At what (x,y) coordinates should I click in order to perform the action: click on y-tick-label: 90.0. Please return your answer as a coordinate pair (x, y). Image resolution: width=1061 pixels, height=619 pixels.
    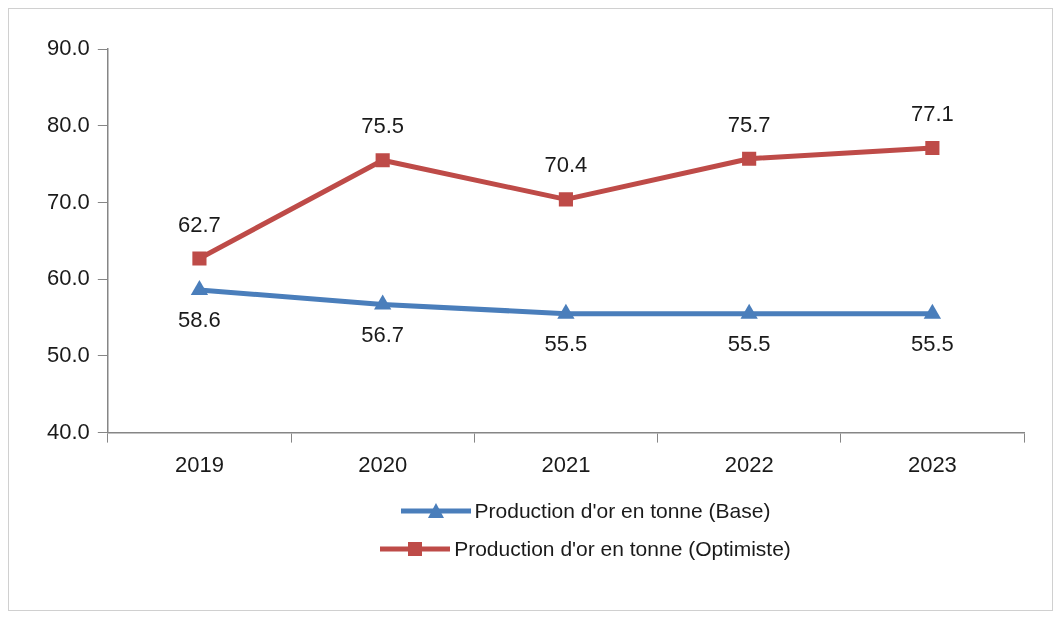
    Looking at the image, I should click on (68, 48).